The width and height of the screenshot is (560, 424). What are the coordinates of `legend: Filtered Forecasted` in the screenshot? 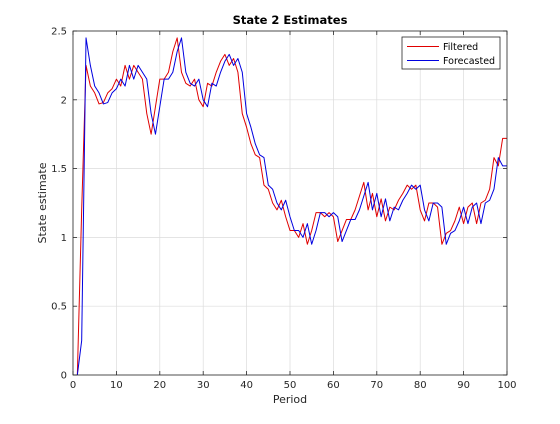 It's located at (451, 53).